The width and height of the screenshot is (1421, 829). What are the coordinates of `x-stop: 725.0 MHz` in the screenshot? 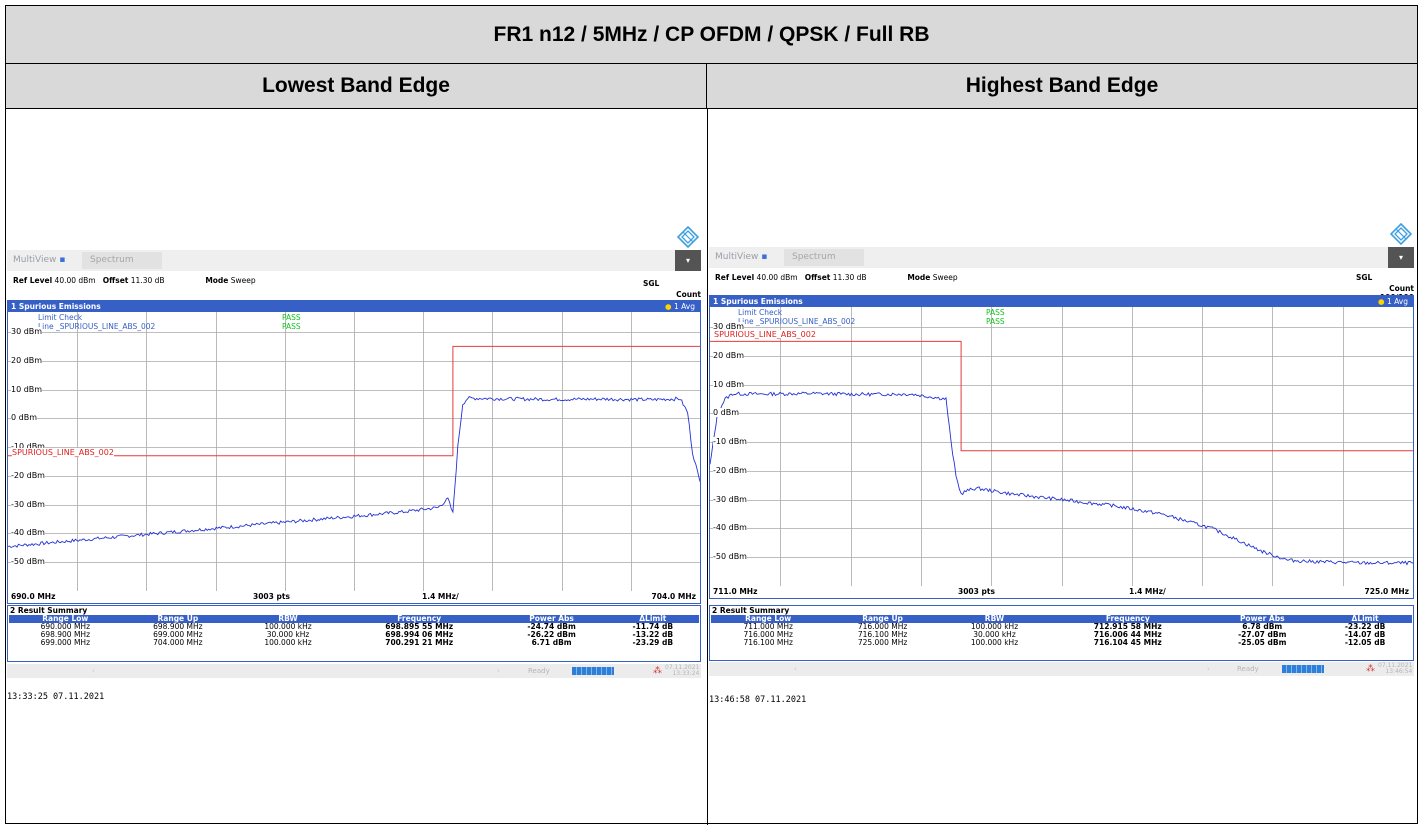 It's located at (1386, 591).